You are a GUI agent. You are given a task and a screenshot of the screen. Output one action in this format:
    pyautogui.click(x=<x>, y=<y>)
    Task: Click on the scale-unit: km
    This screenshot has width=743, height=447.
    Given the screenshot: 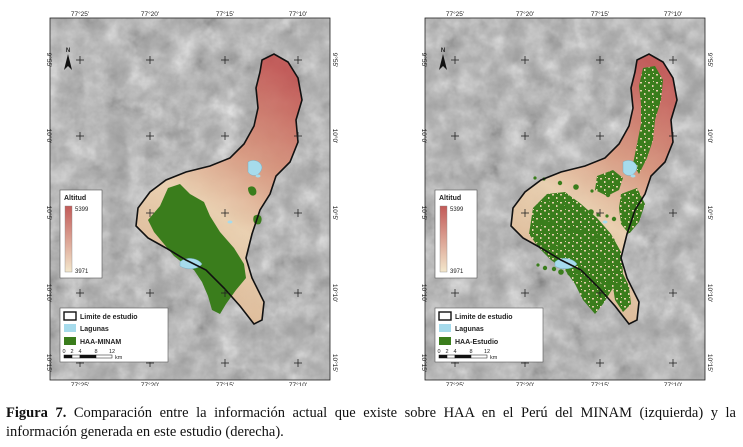 What is the action you would take?
    pyautogui.click(x=494, y=358)
    